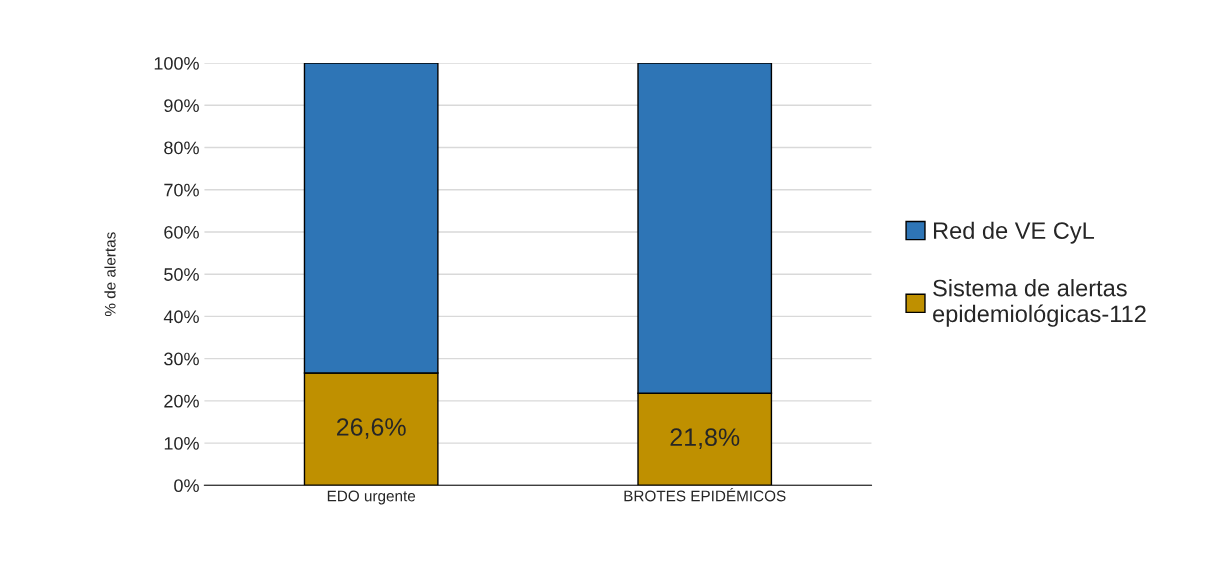  Describe the element at coordinates (705, 438) in the screenshot. I see `data-label: 21,8%` at that location.